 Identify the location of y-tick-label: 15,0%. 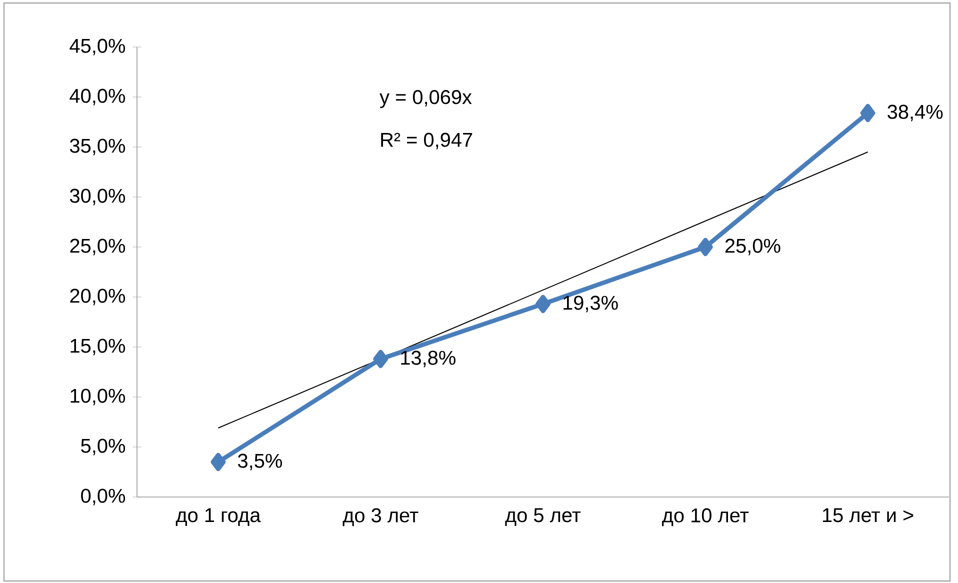
(98, 347).